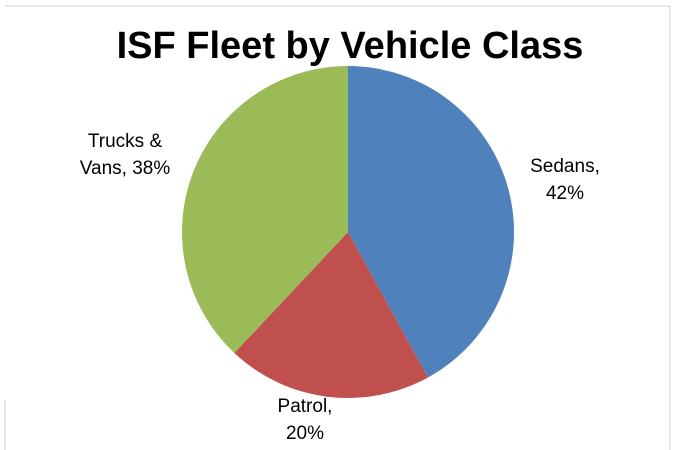 This screenshot has width=676, height=450. I want to click on data-label: Patrol, 20%, so click(305, 420).